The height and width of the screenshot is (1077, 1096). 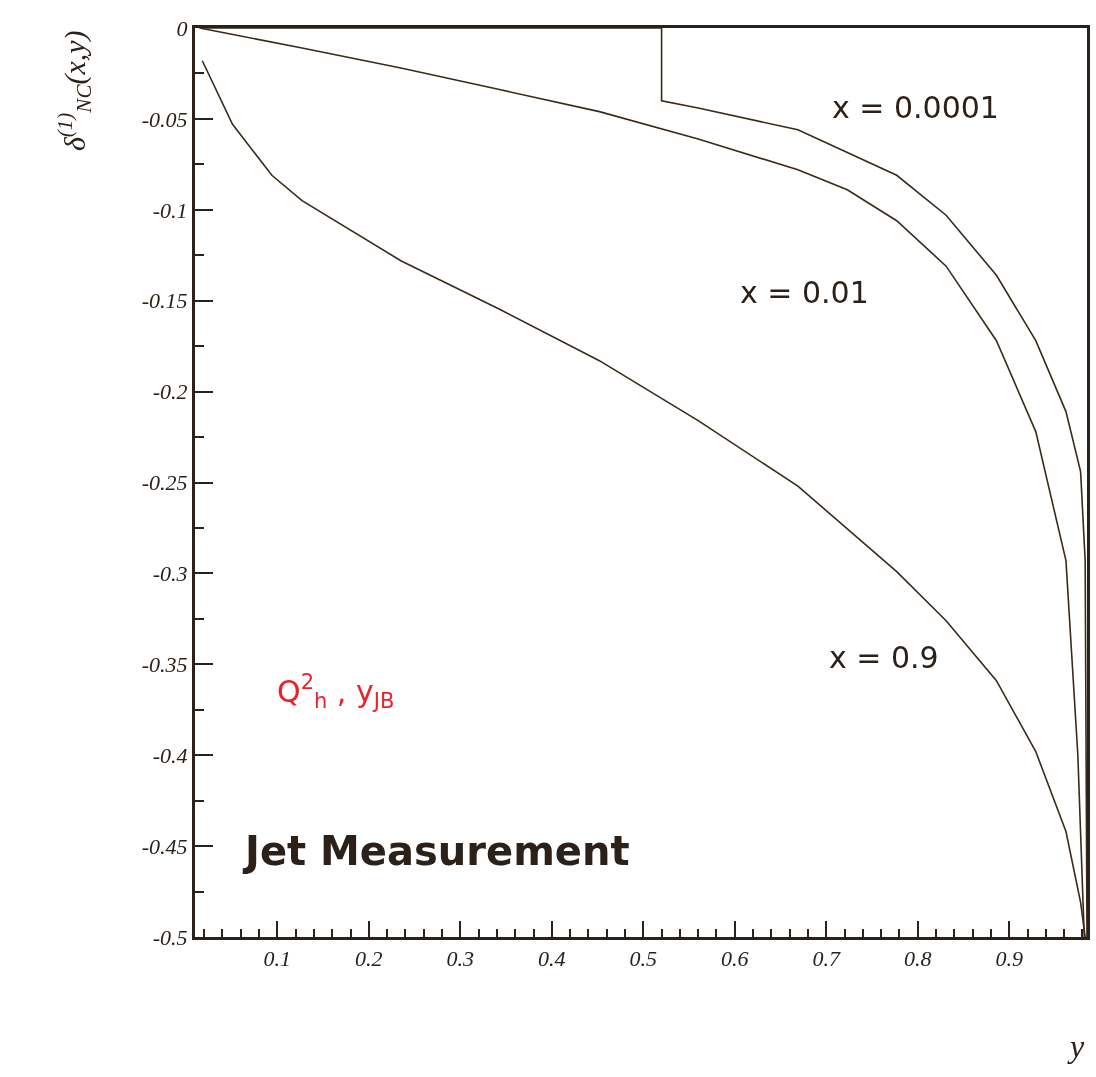 What do you see at coordinates (170, 937) in the screenshot?
I see `y-tick-label: -0.5` at bounding box center [170, 937].